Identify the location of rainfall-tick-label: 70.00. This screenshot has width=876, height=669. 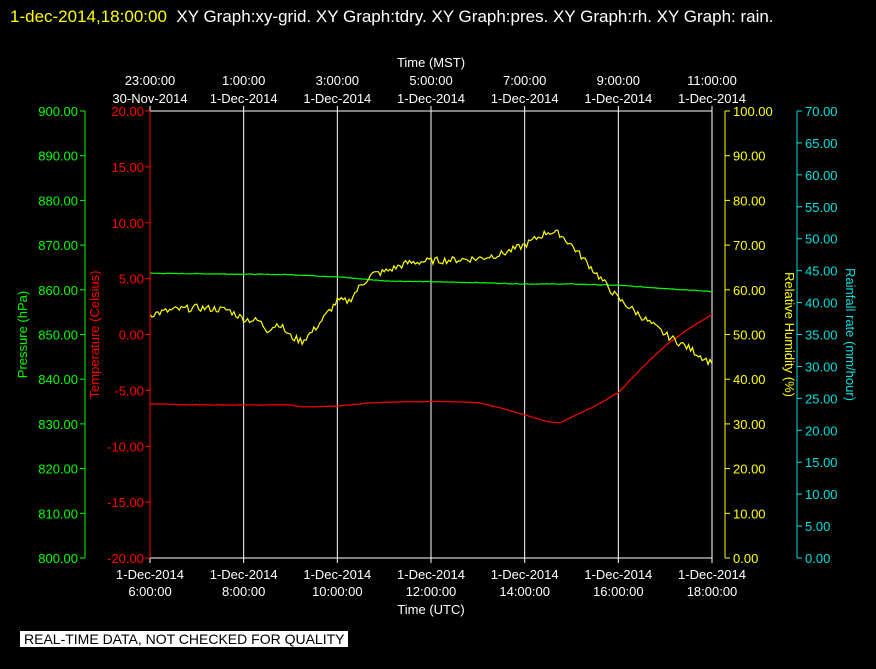
(821, 111).